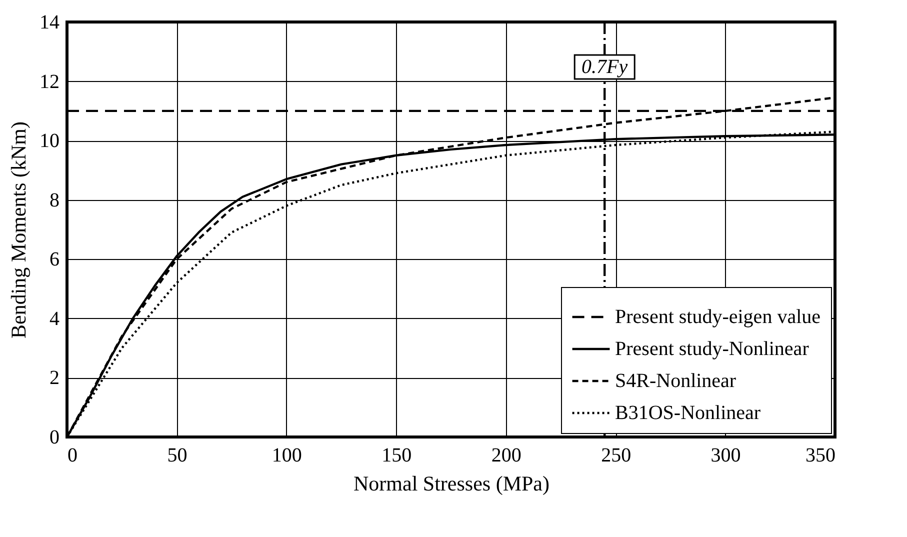 This screenshot has width=907, height=537. What do you see at coordinates (55, 200) in the screenshot?
I see `y-tick-label: 8` at bounding box center [55, 200].